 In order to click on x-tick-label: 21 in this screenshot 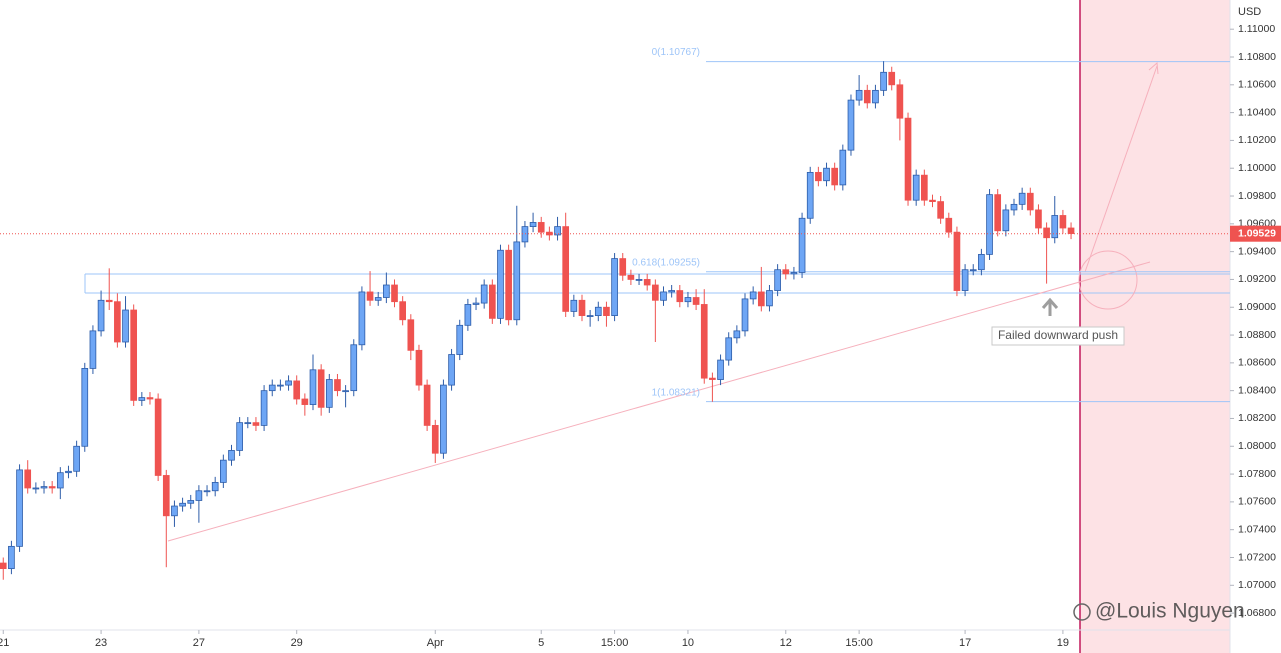, I will do `click(4, 643)`.